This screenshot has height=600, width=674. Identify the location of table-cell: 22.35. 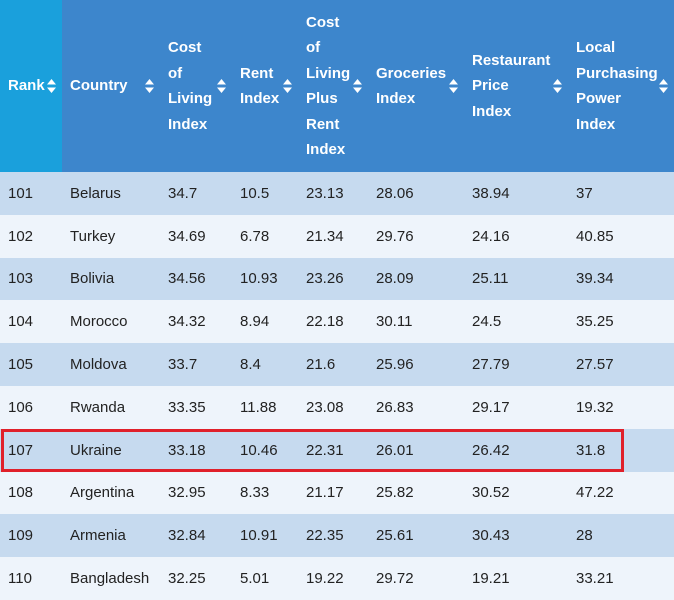
(333, 536).